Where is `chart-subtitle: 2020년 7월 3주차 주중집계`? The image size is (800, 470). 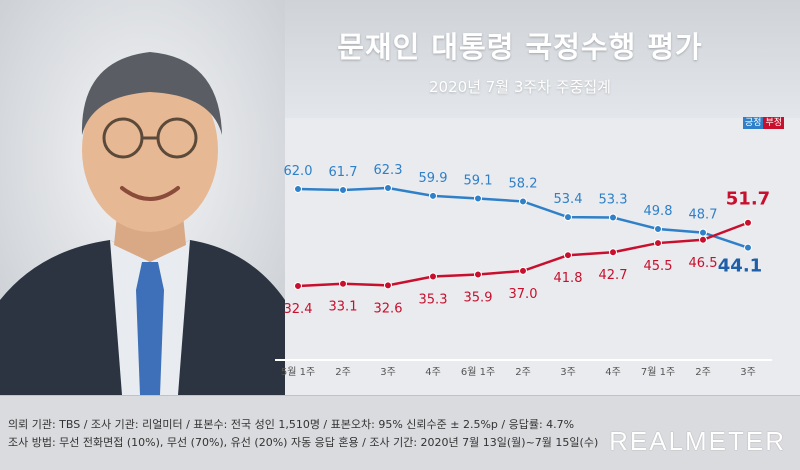 chart-subtitle: 2020년 7월 3주차 주중집계 is located at coordinates (520, 87).